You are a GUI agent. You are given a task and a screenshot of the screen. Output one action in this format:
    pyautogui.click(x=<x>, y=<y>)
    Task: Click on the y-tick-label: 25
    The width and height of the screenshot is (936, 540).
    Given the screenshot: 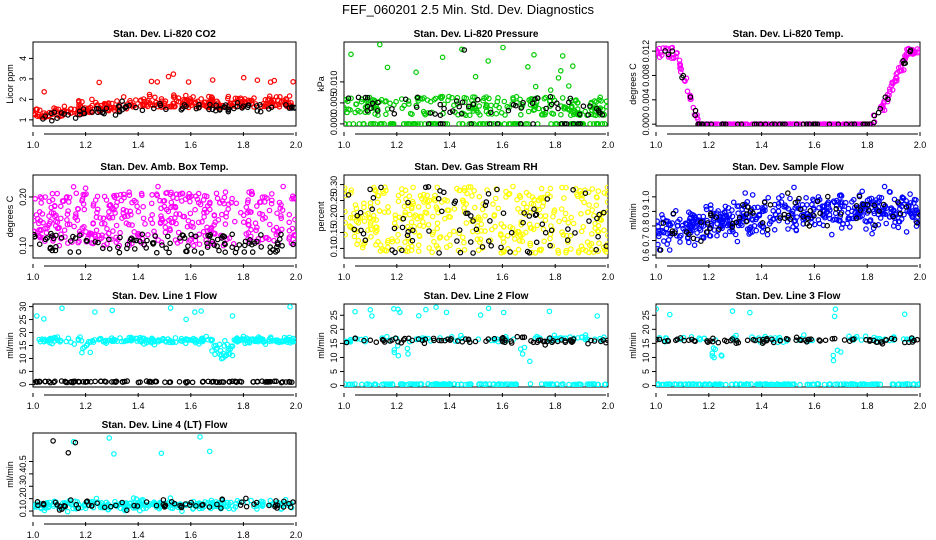 What is the action you would take?
    pyautogui.click(x=23, y=320)
    